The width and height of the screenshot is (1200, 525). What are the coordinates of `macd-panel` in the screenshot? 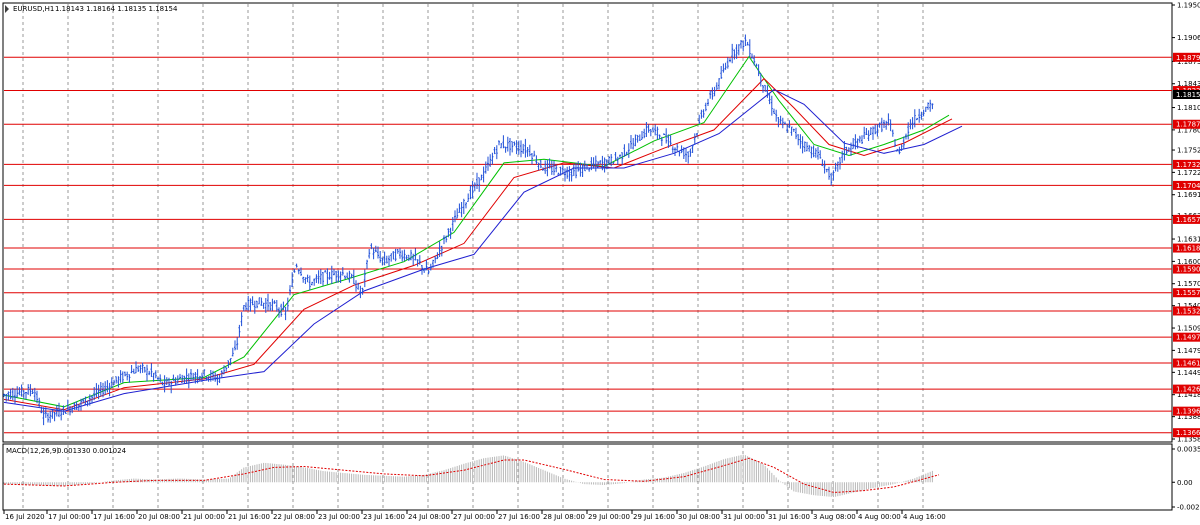 It's located at (587, 477).